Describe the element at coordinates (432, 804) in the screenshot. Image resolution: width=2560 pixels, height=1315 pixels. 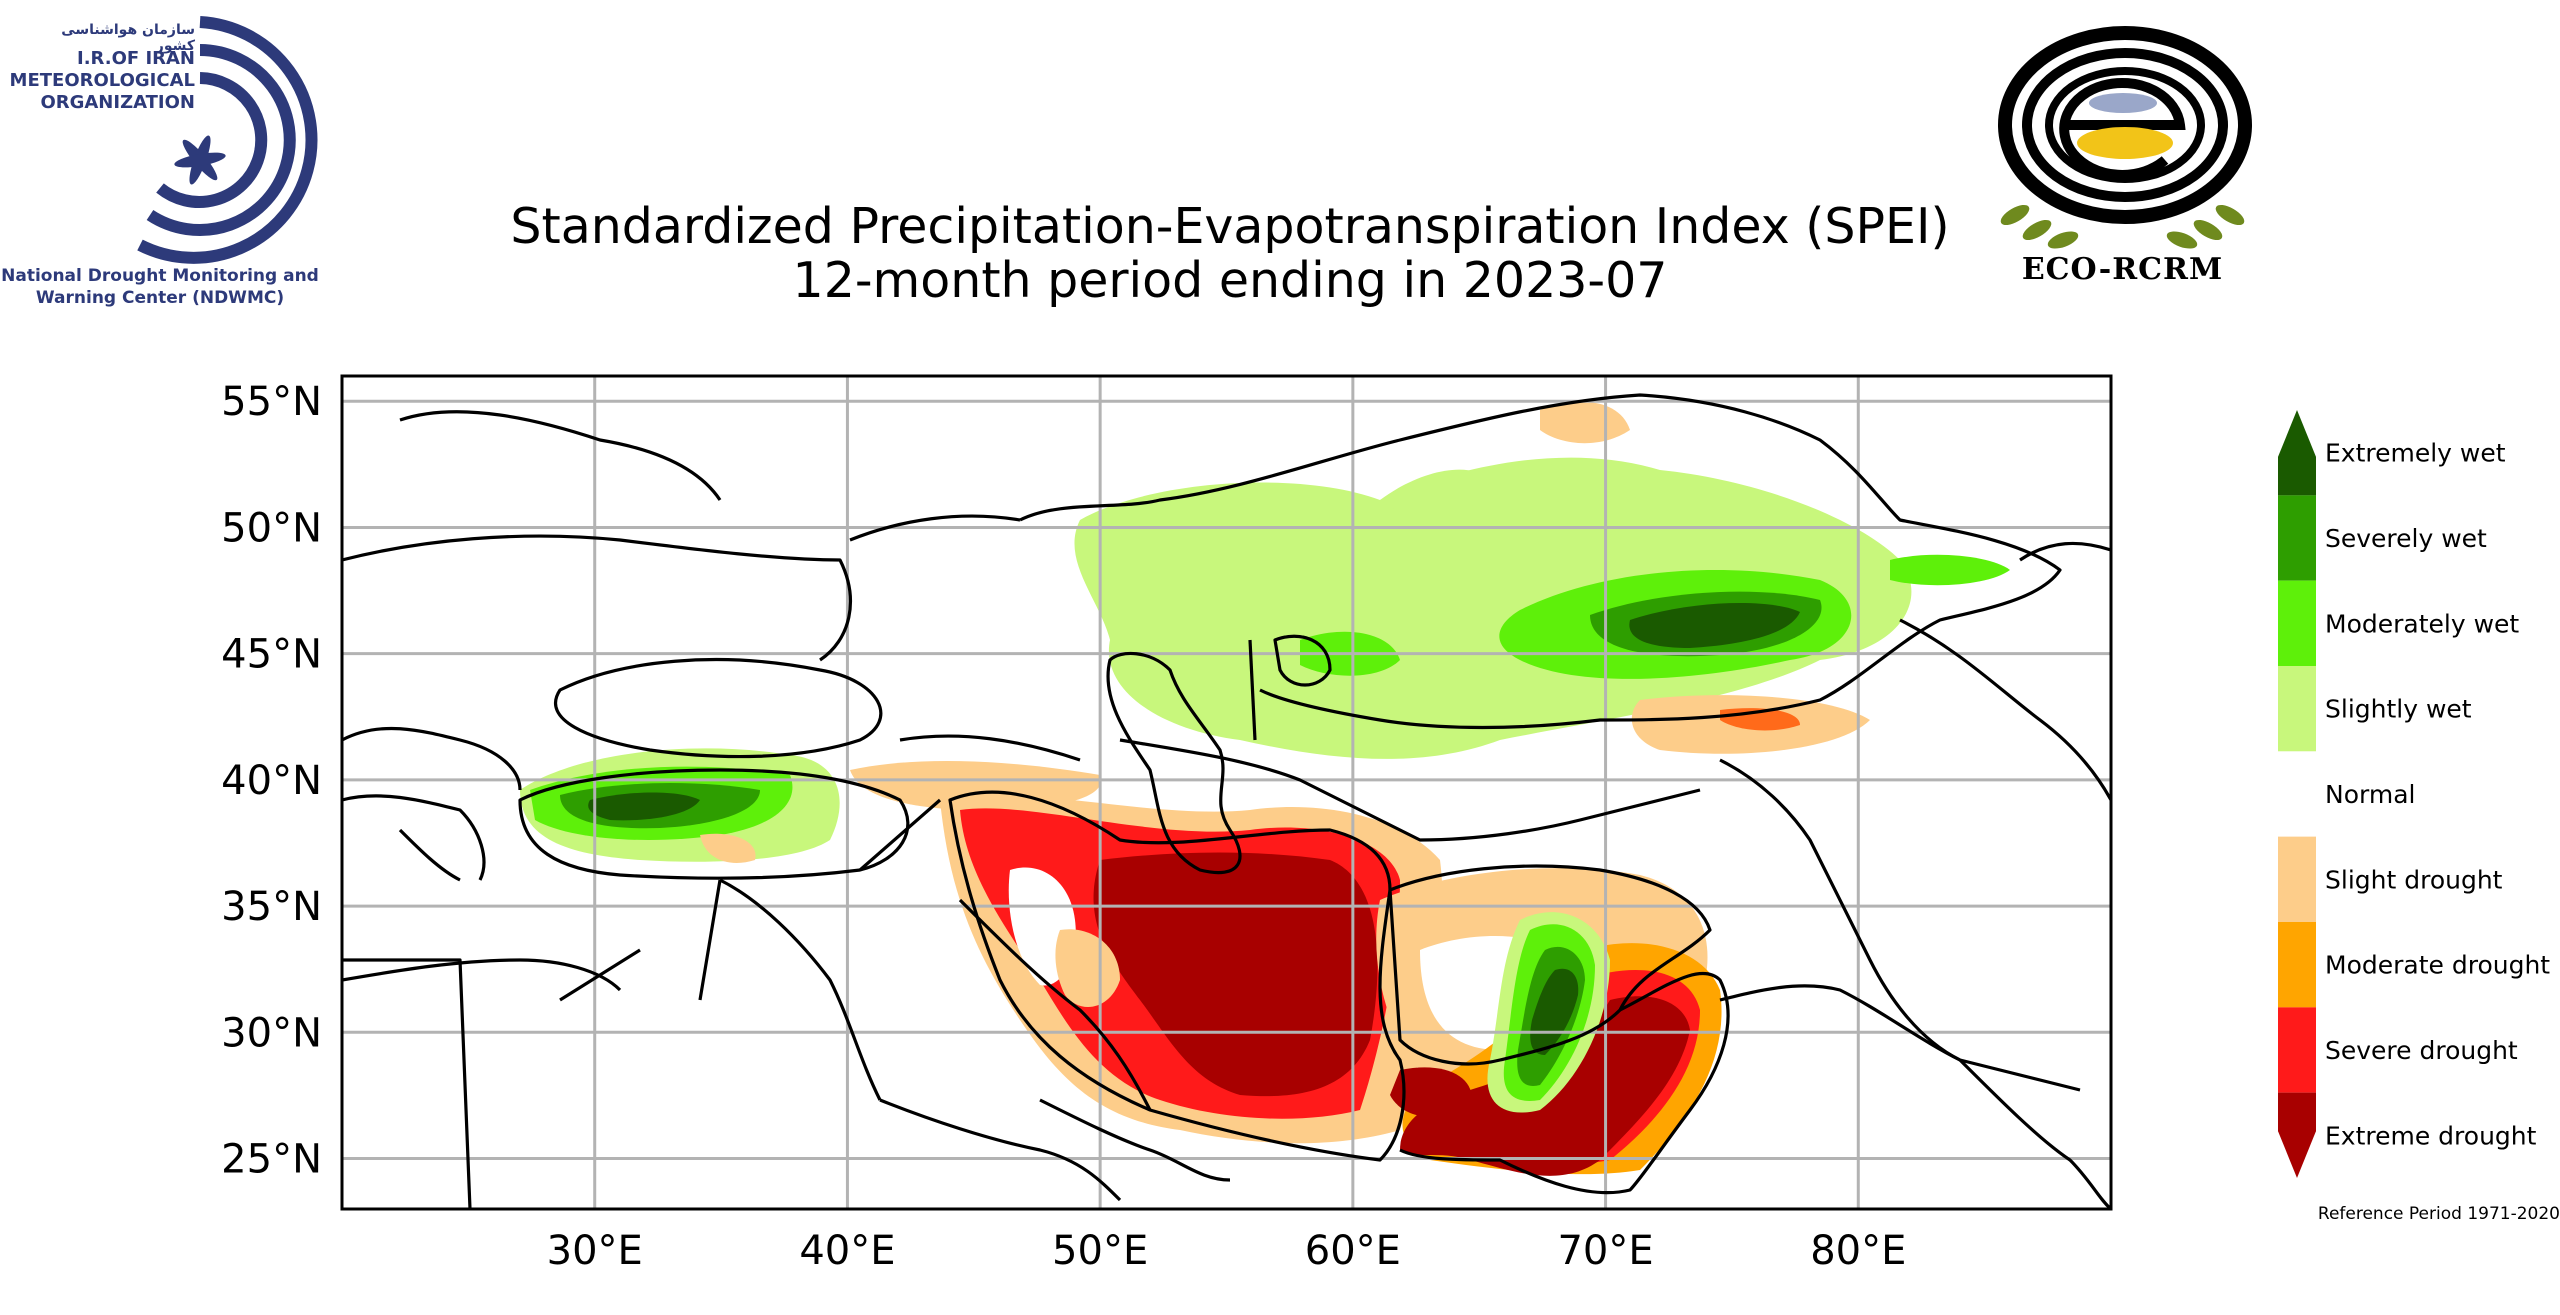
I see `balkan-borders` at that location.